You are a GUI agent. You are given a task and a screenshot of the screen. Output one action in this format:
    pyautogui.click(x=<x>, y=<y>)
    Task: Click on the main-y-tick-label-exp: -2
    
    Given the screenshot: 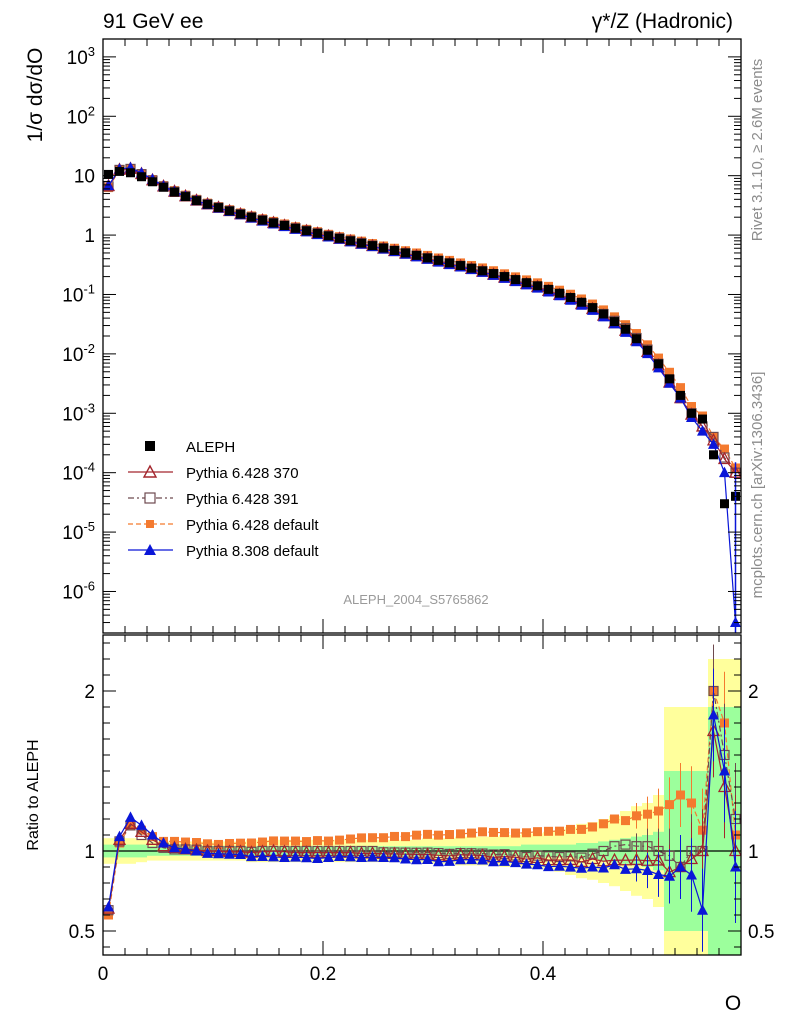 What is the action you would take?
    pyautogui.click(x=89, y=348)
    